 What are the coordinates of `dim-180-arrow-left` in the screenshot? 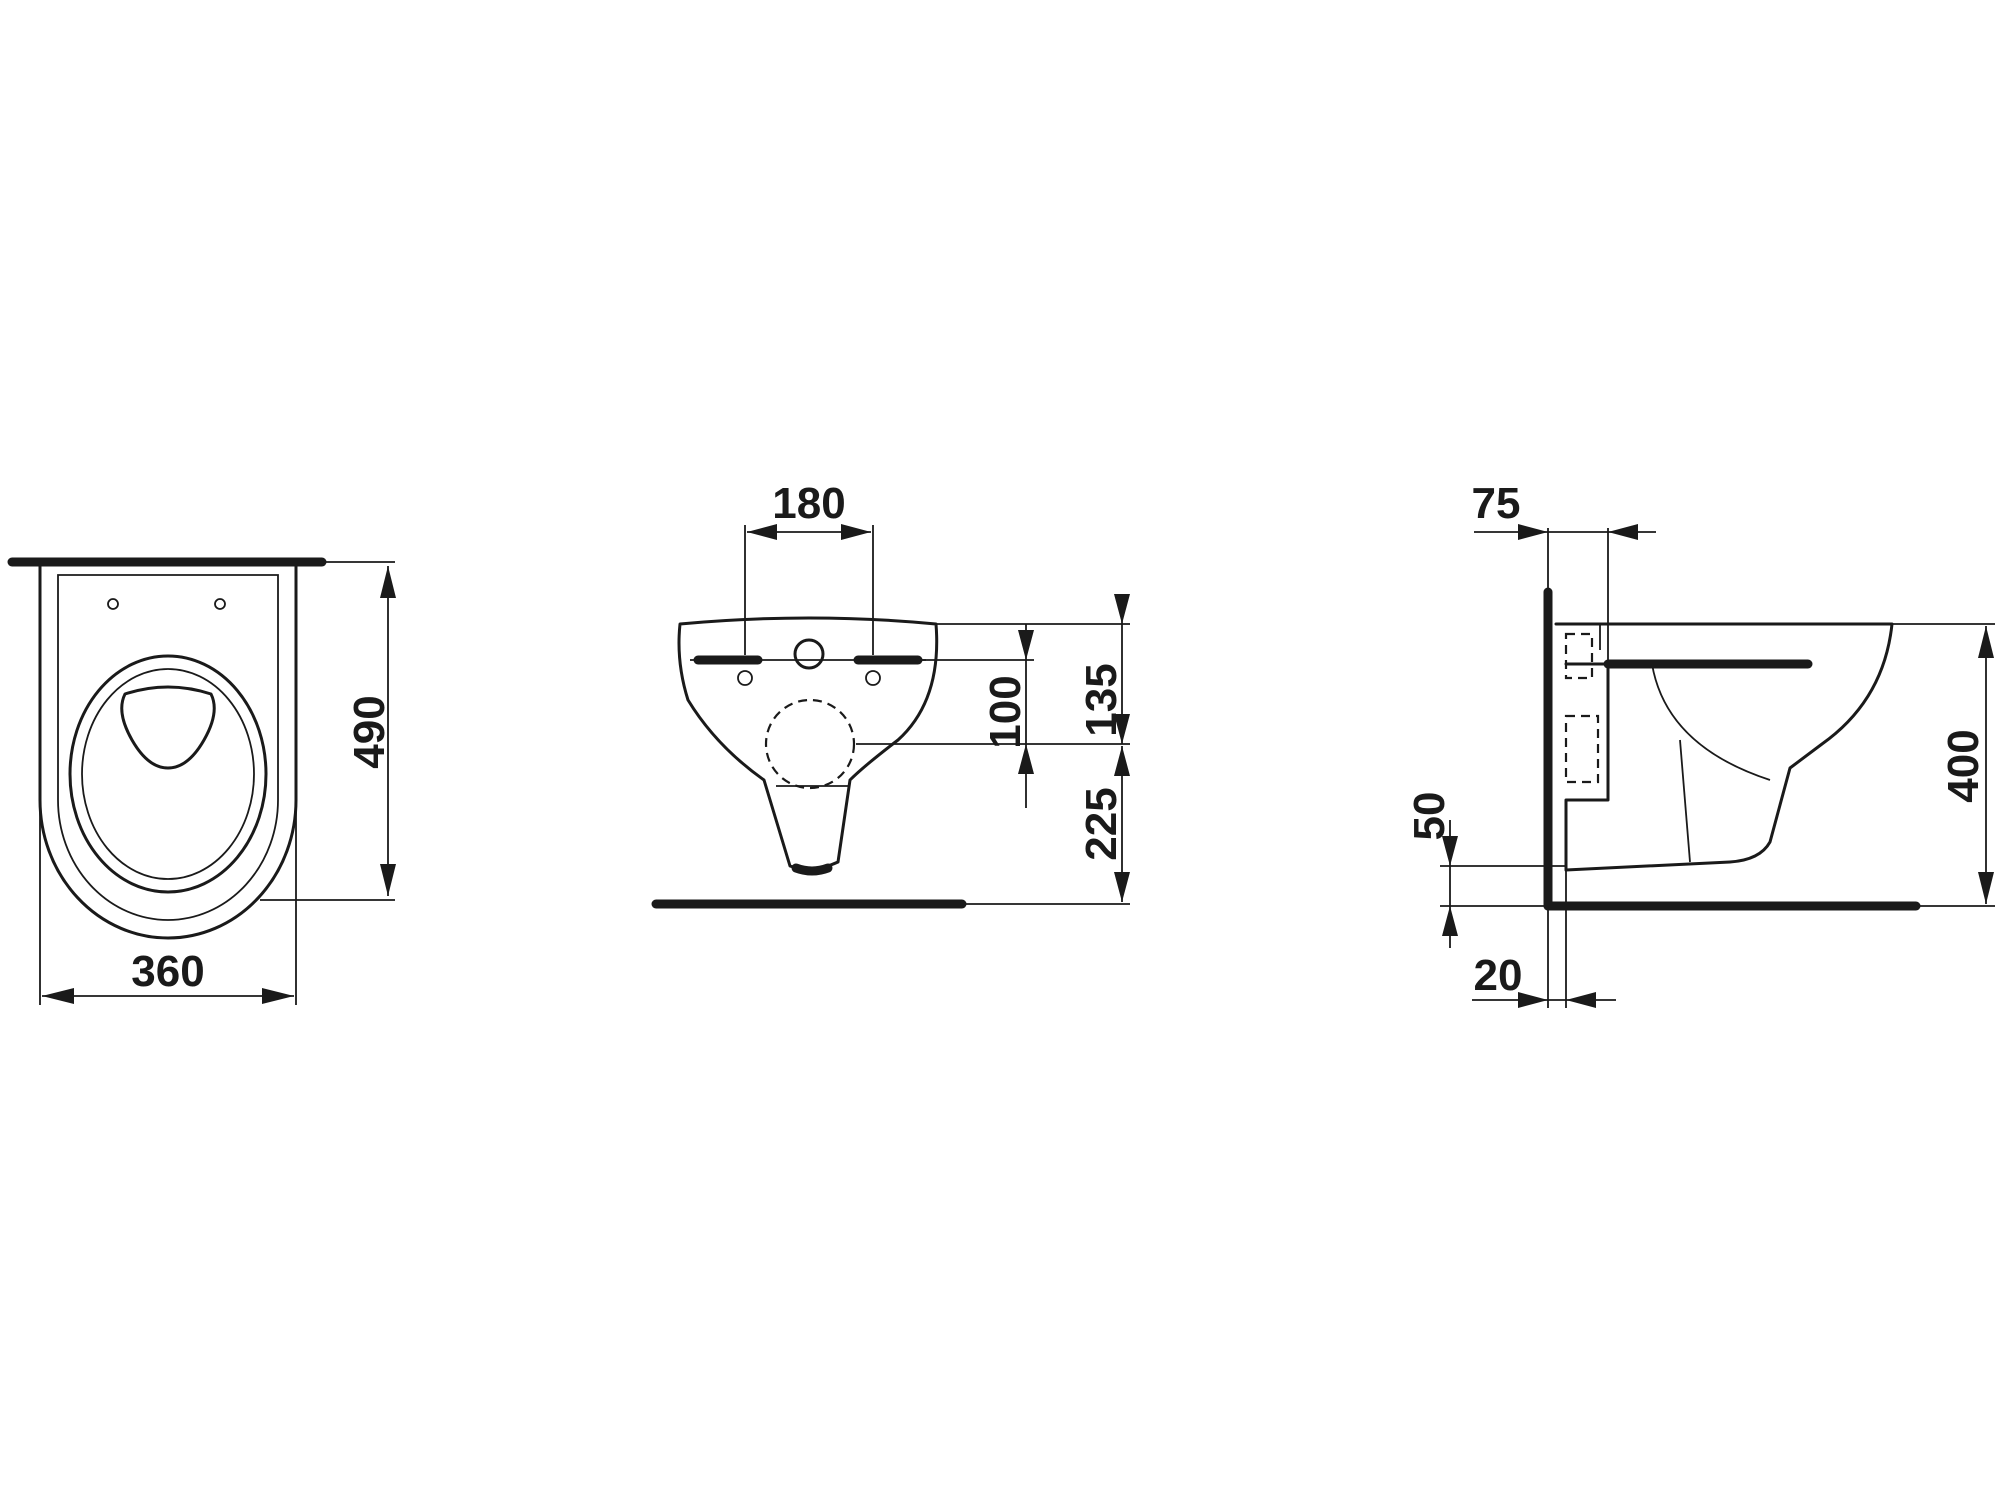 It's located at (762, 532).